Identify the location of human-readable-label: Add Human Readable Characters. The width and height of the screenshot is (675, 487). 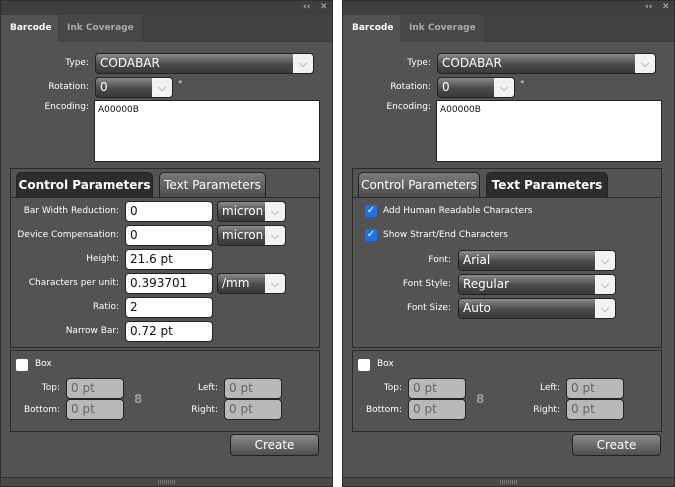
(458, 211).